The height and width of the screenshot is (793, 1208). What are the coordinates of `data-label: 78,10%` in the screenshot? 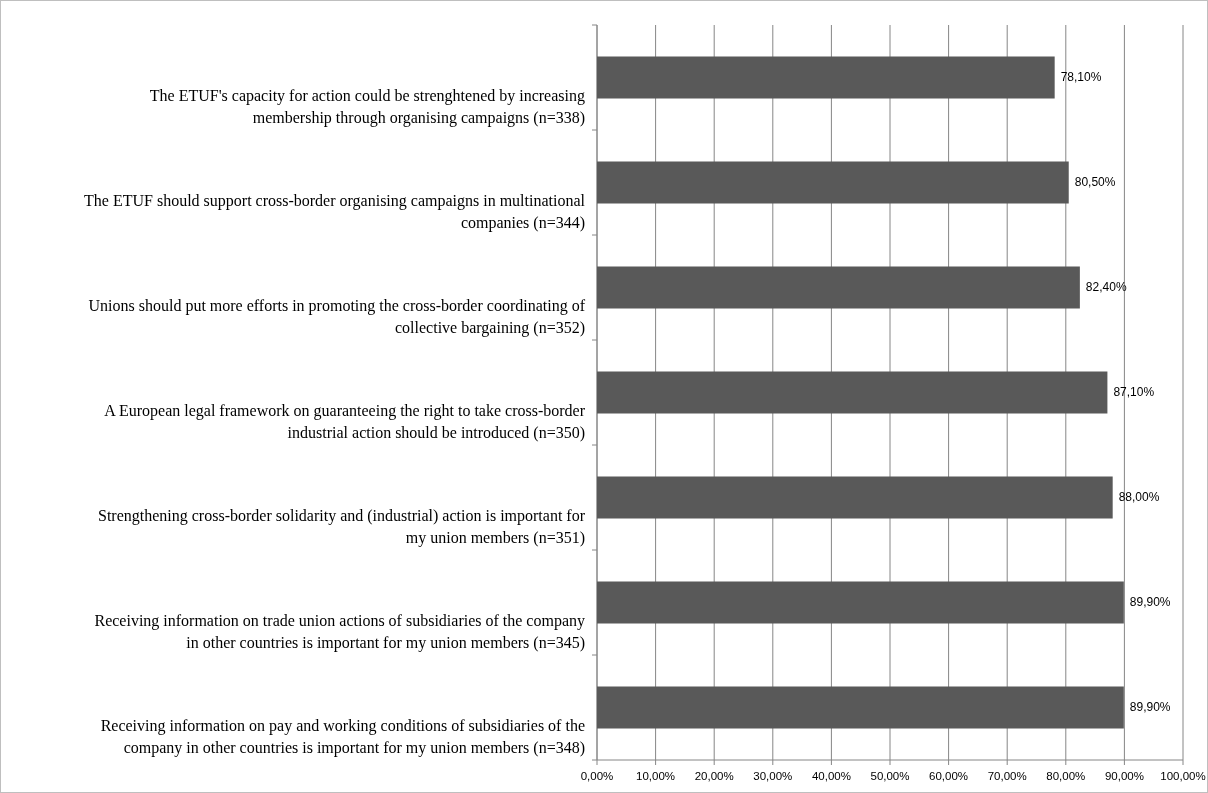 It's located at (1081, 76).